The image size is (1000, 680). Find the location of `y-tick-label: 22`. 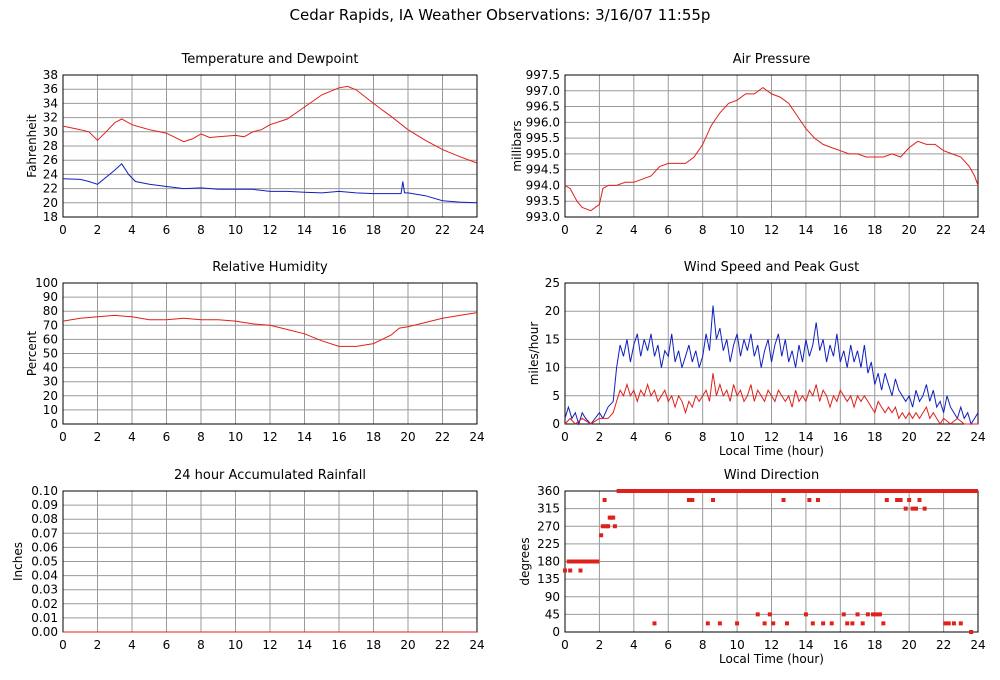

y-tick-label: 22 is located at coordinates (50, 189).